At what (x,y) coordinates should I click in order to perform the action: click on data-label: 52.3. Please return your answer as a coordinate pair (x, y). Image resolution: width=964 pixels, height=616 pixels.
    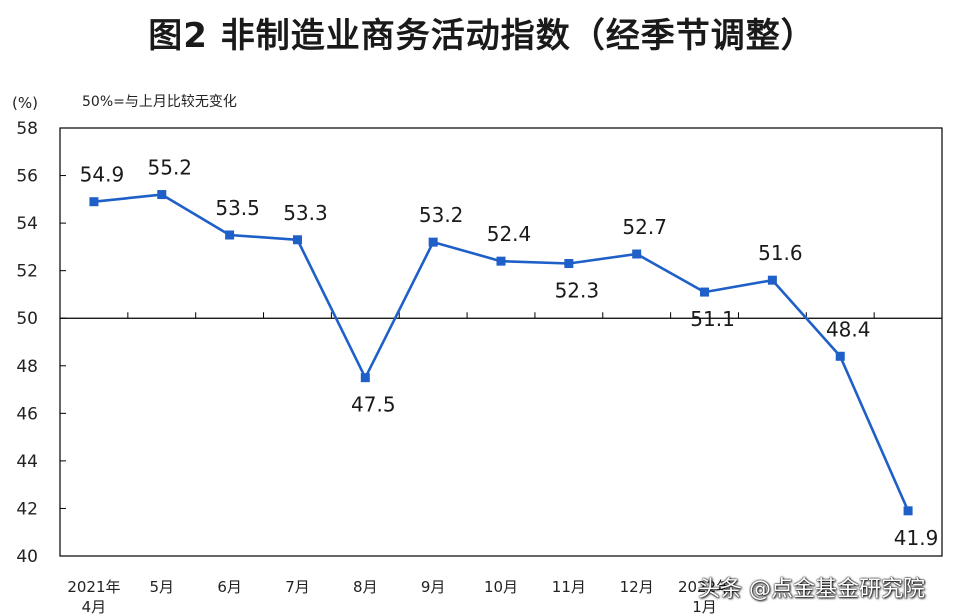
    Looking at the image, I should click on (577, 291).